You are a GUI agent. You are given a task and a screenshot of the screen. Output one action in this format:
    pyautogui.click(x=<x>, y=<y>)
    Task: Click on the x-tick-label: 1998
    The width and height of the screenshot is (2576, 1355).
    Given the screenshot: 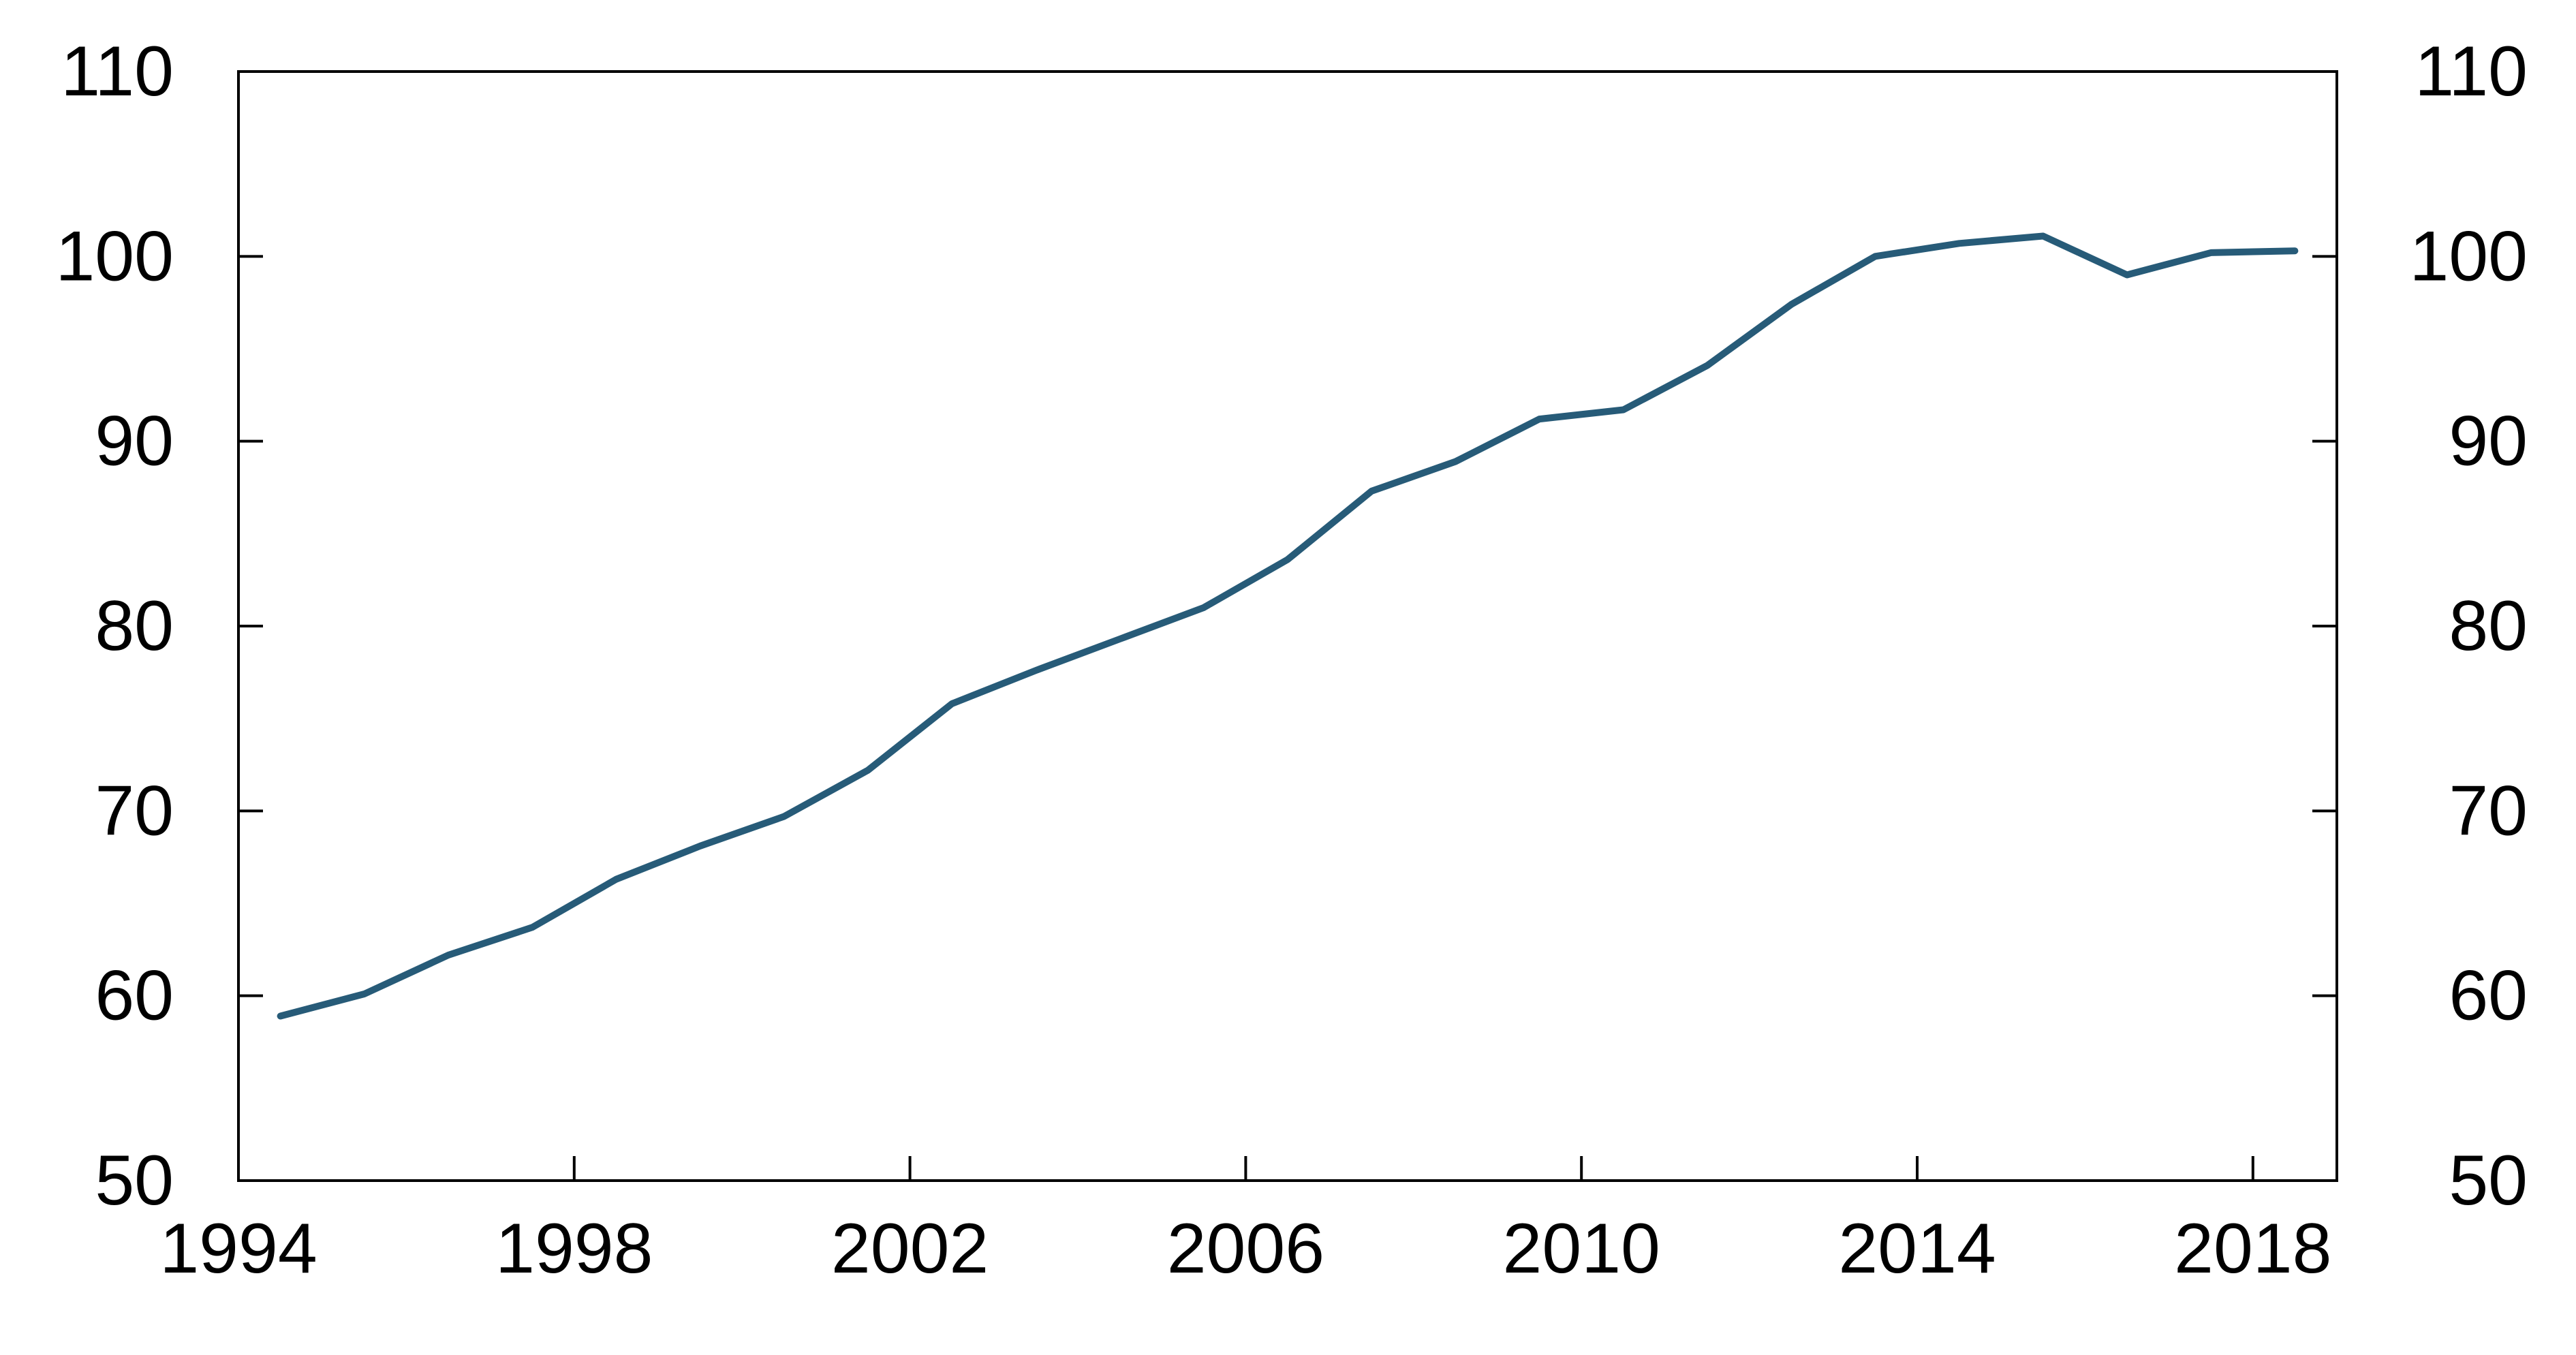 What is the action you would take?
    pyautogui.click(x=574, y=1249)
    